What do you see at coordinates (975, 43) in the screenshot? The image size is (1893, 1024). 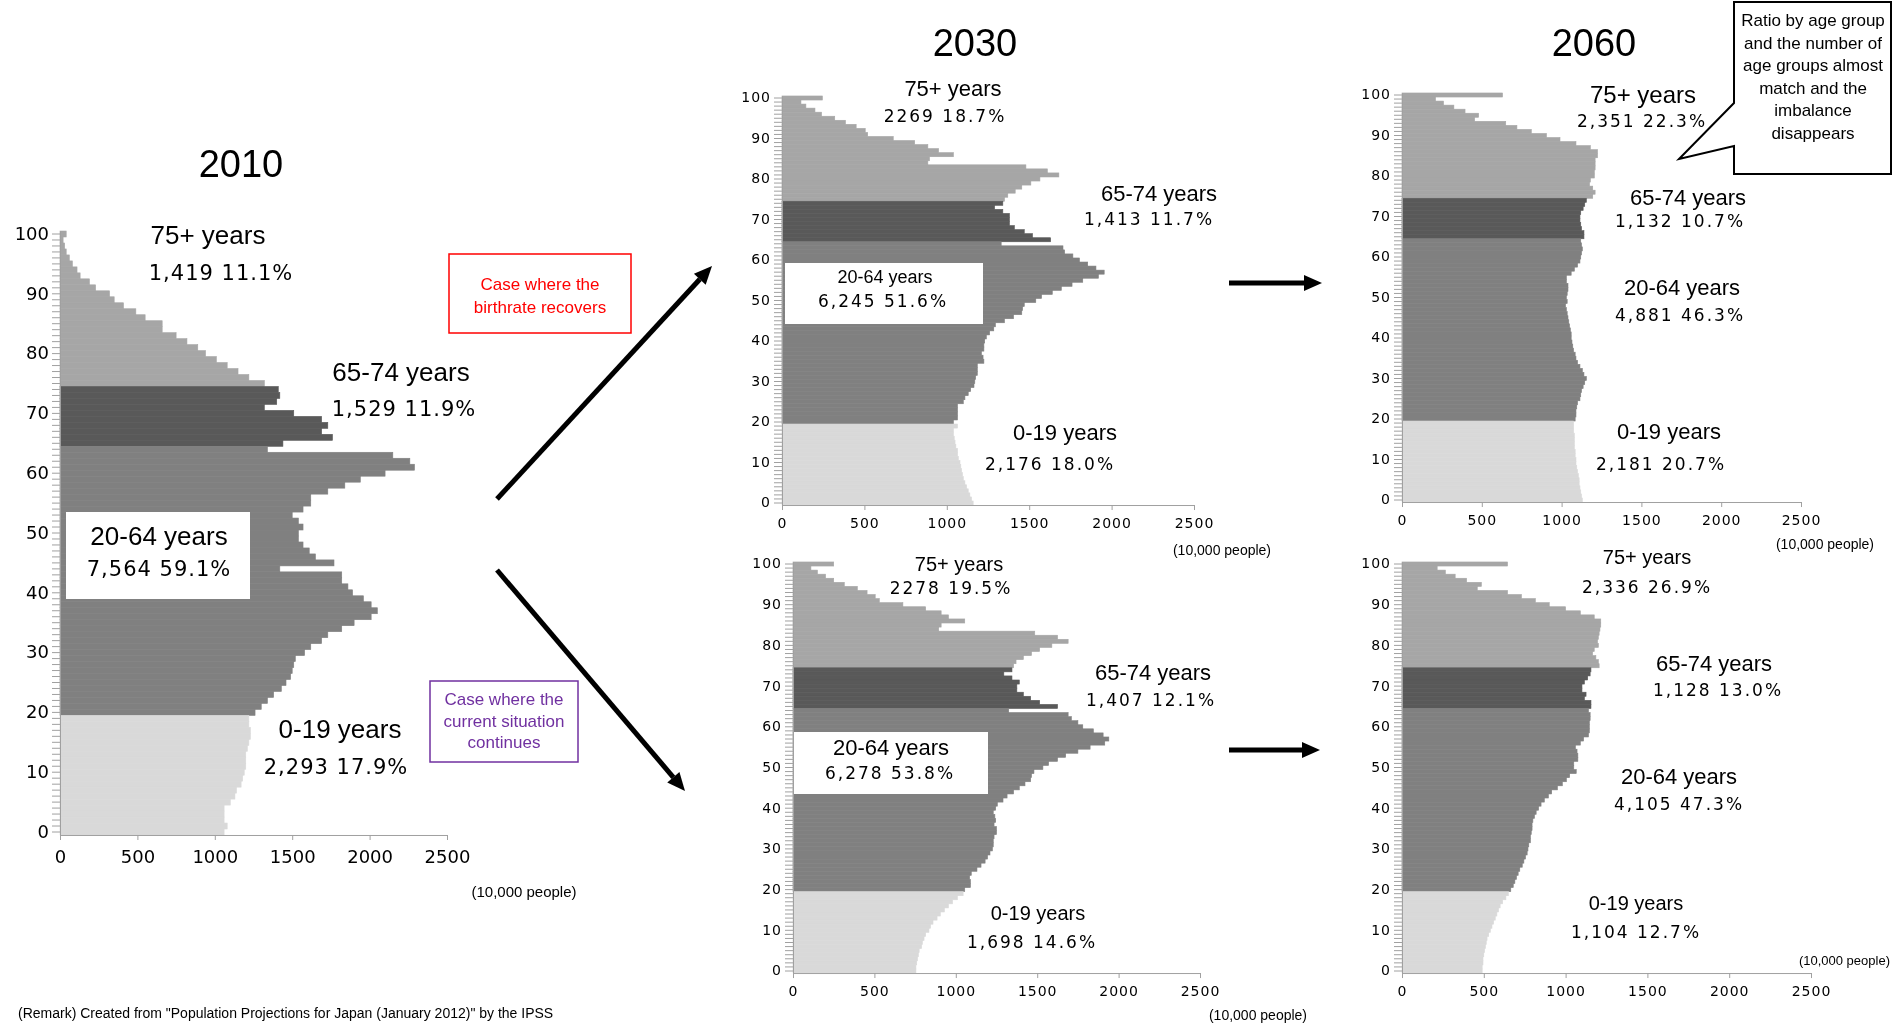 I see `chart-title: 2030` at bounding box center [975, 43].